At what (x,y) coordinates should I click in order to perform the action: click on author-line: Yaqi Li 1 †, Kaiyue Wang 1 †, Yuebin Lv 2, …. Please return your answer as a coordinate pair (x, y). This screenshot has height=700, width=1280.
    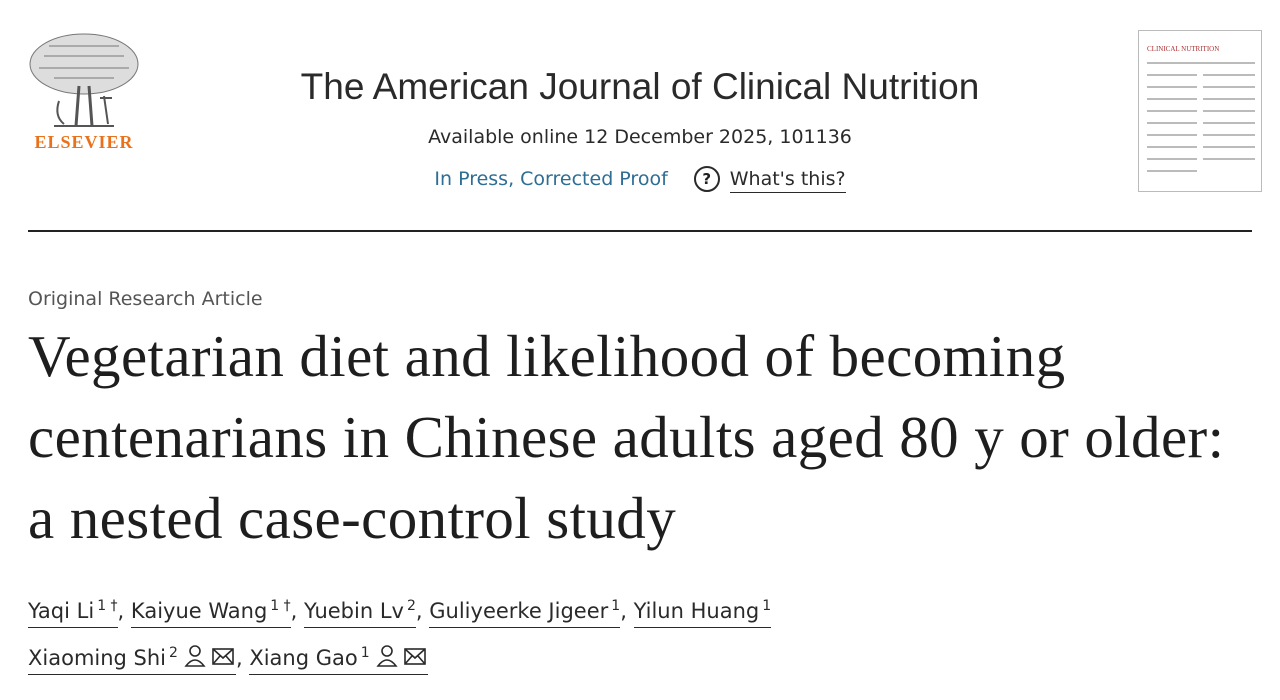
    Looking at the image, I should click on (400, 613).